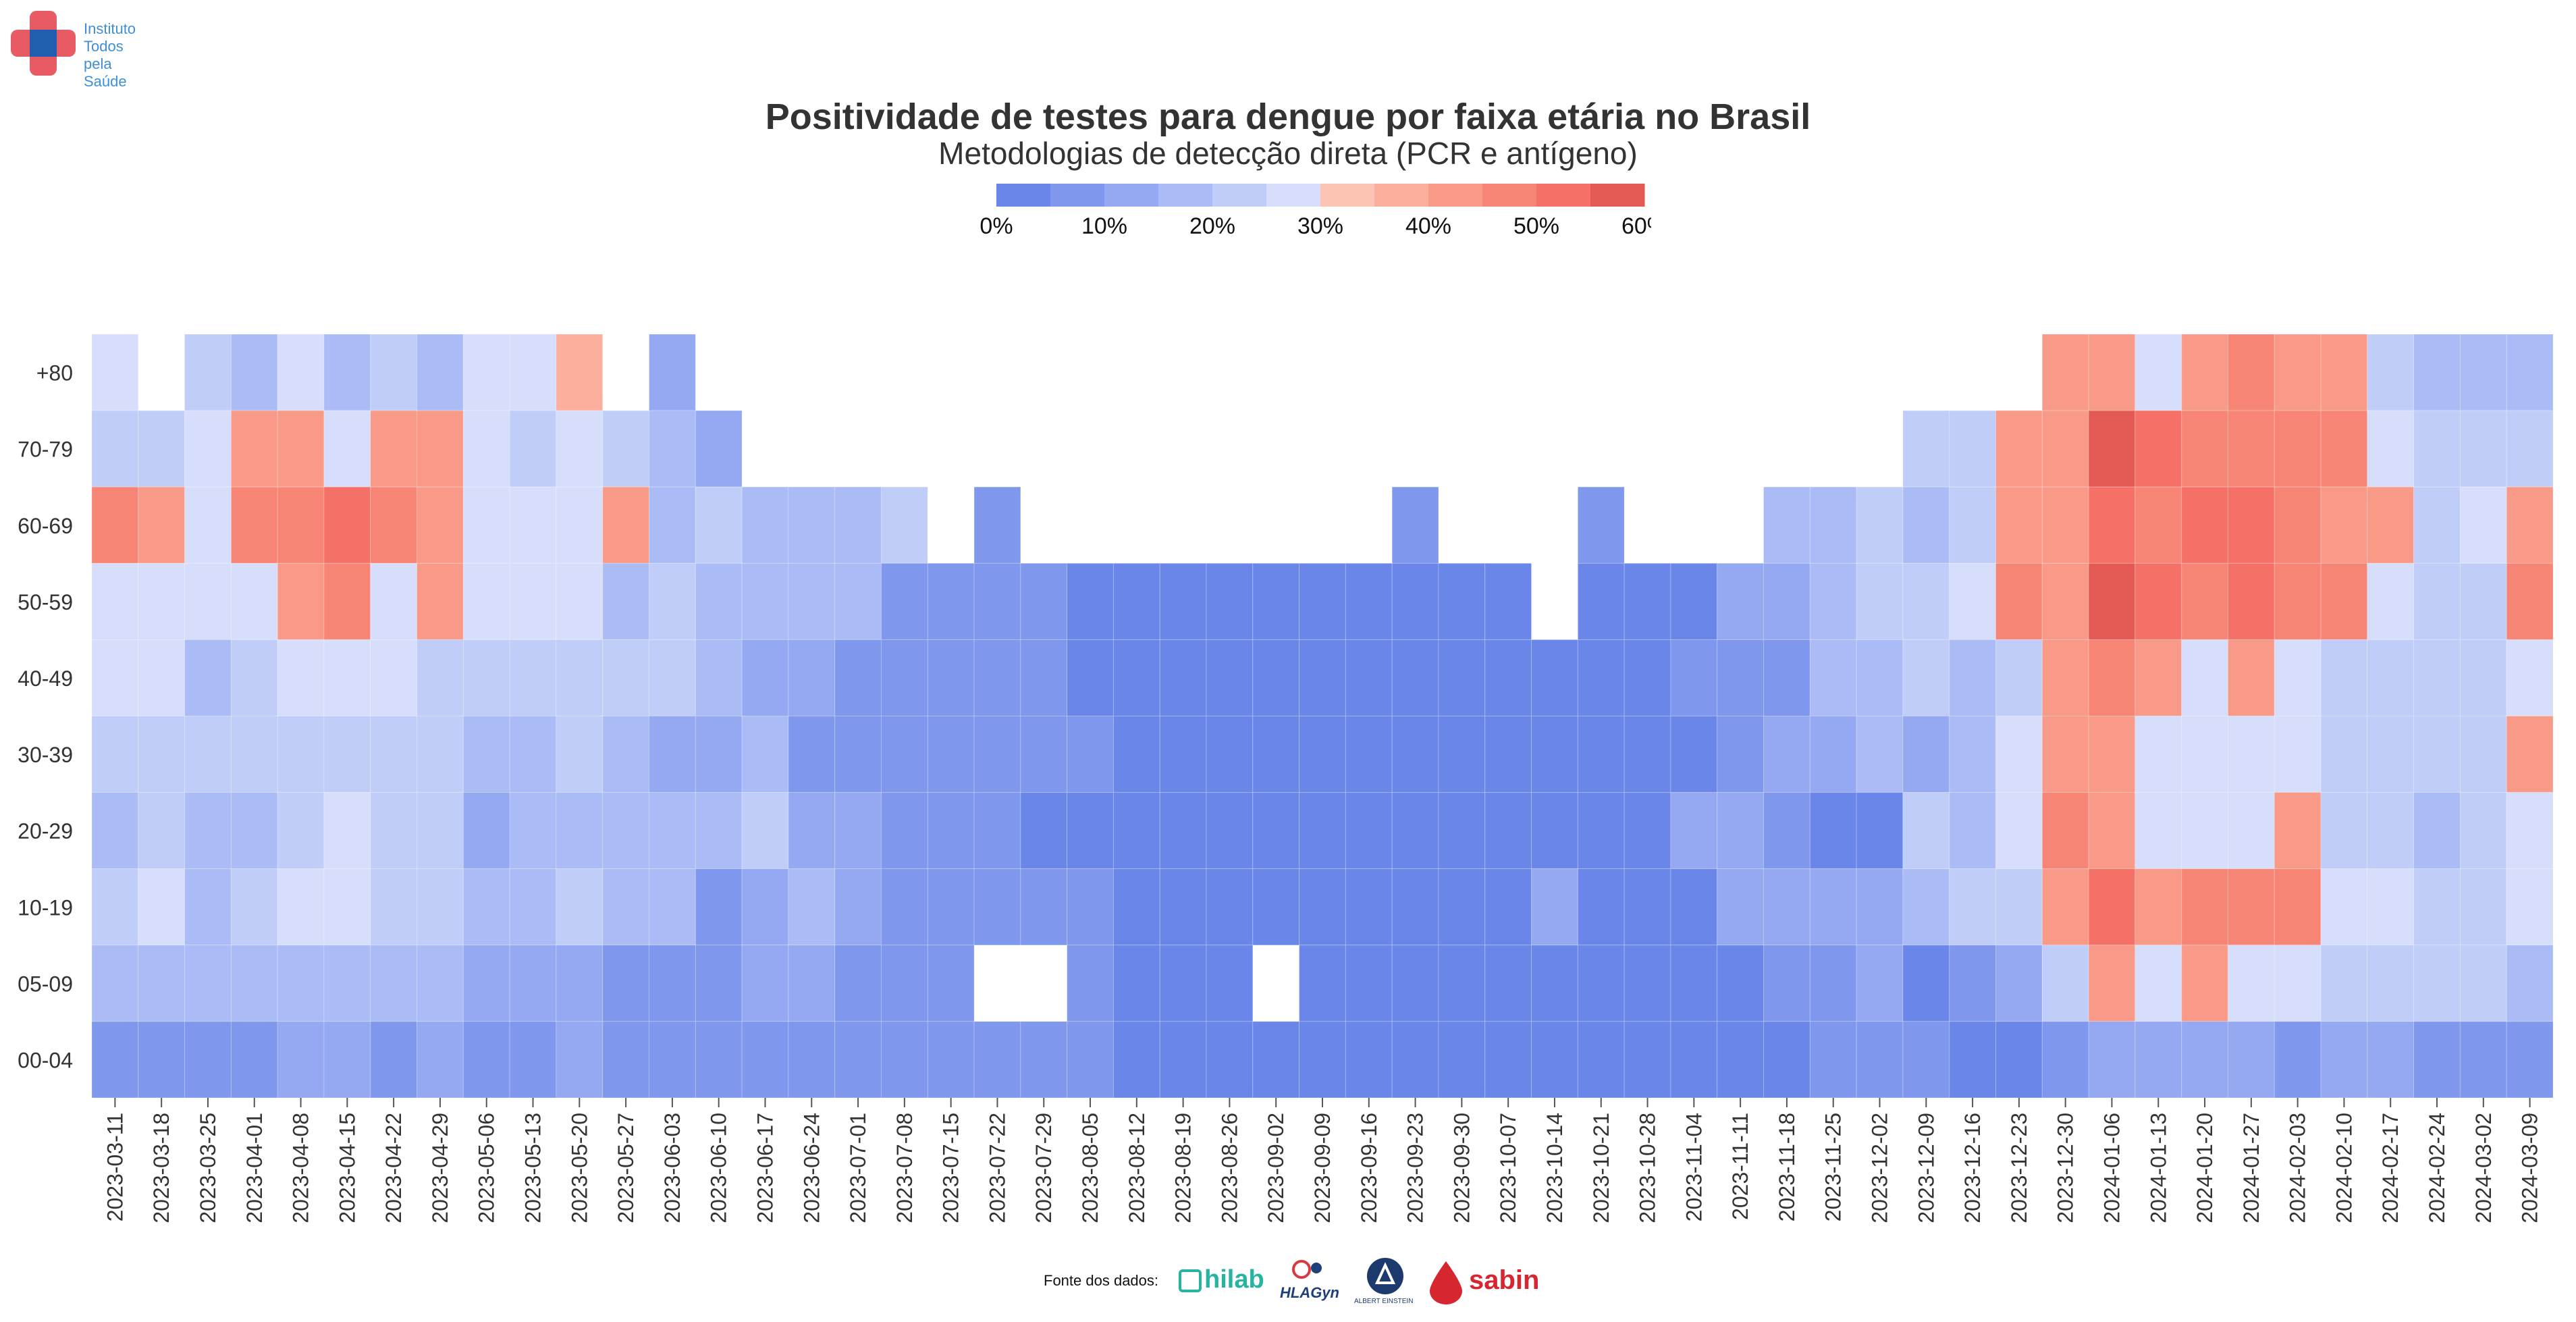 Image resolution: width=2576 pixels, height=1322 pixels. What do you see at coordinates (1137, 1168) in the screenshot?
I see `x-tick-label: 2023-08-12` at bounding box center [1137, 1168].